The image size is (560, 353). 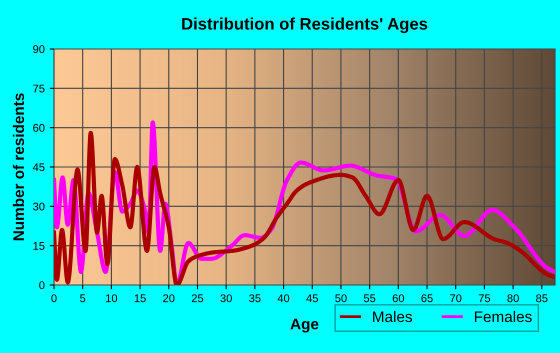 What do you see at coordinates (392, 316) in the screenshot?
I see `legend-label: Males` at bounding box center [392, 316].